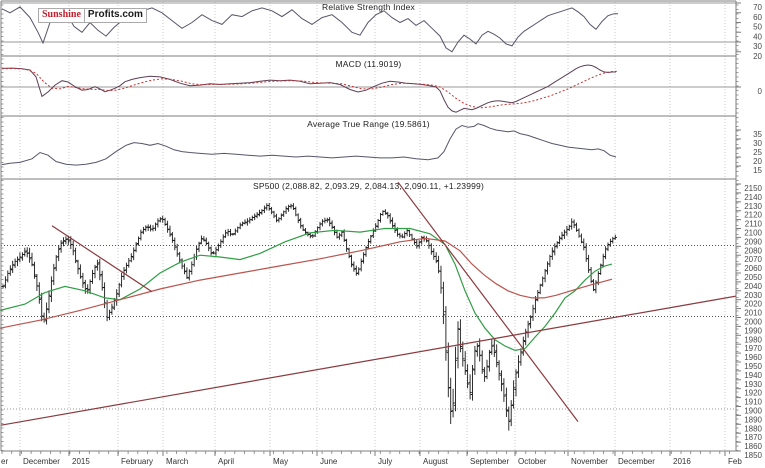 This screenshot has width=765, height=468. Describe the element at coordinates (177, 461) in the screenshot. I see `month-label: March` at that location.